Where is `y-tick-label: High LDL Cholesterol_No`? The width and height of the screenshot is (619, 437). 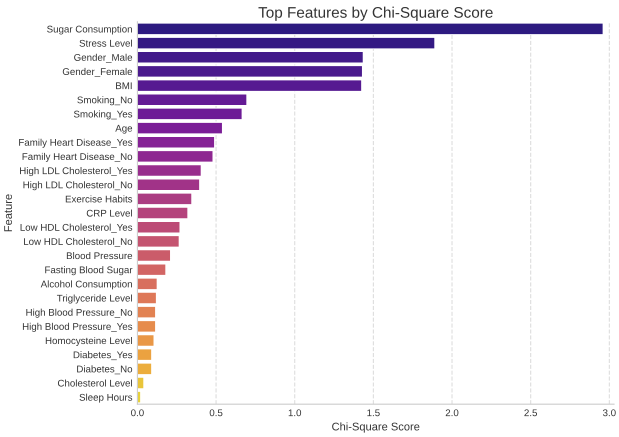
y-tick-label: High LDL Cholesterol_No is located at coordinates (77, 185).